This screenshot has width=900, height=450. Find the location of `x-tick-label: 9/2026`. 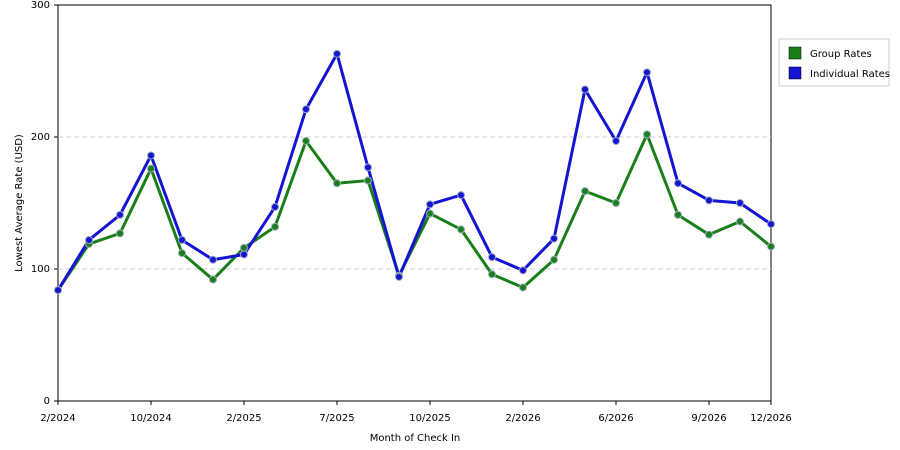

x-tick-label: 9/2026 is located at coordinates (708, 418).